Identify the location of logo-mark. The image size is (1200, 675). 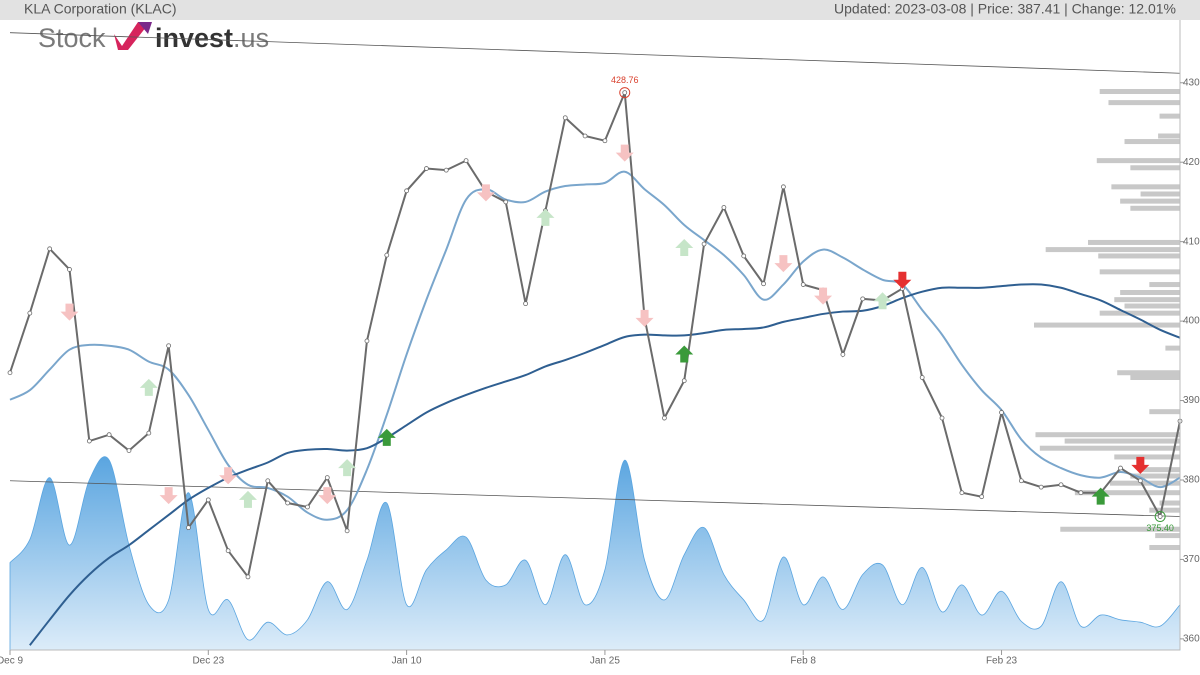
(132, 36).